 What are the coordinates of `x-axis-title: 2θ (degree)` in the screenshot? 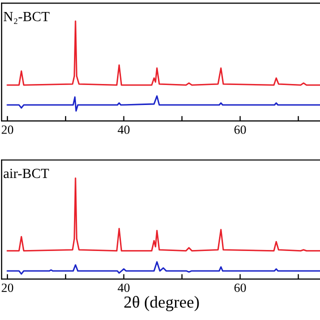 It's located at (161, 304).